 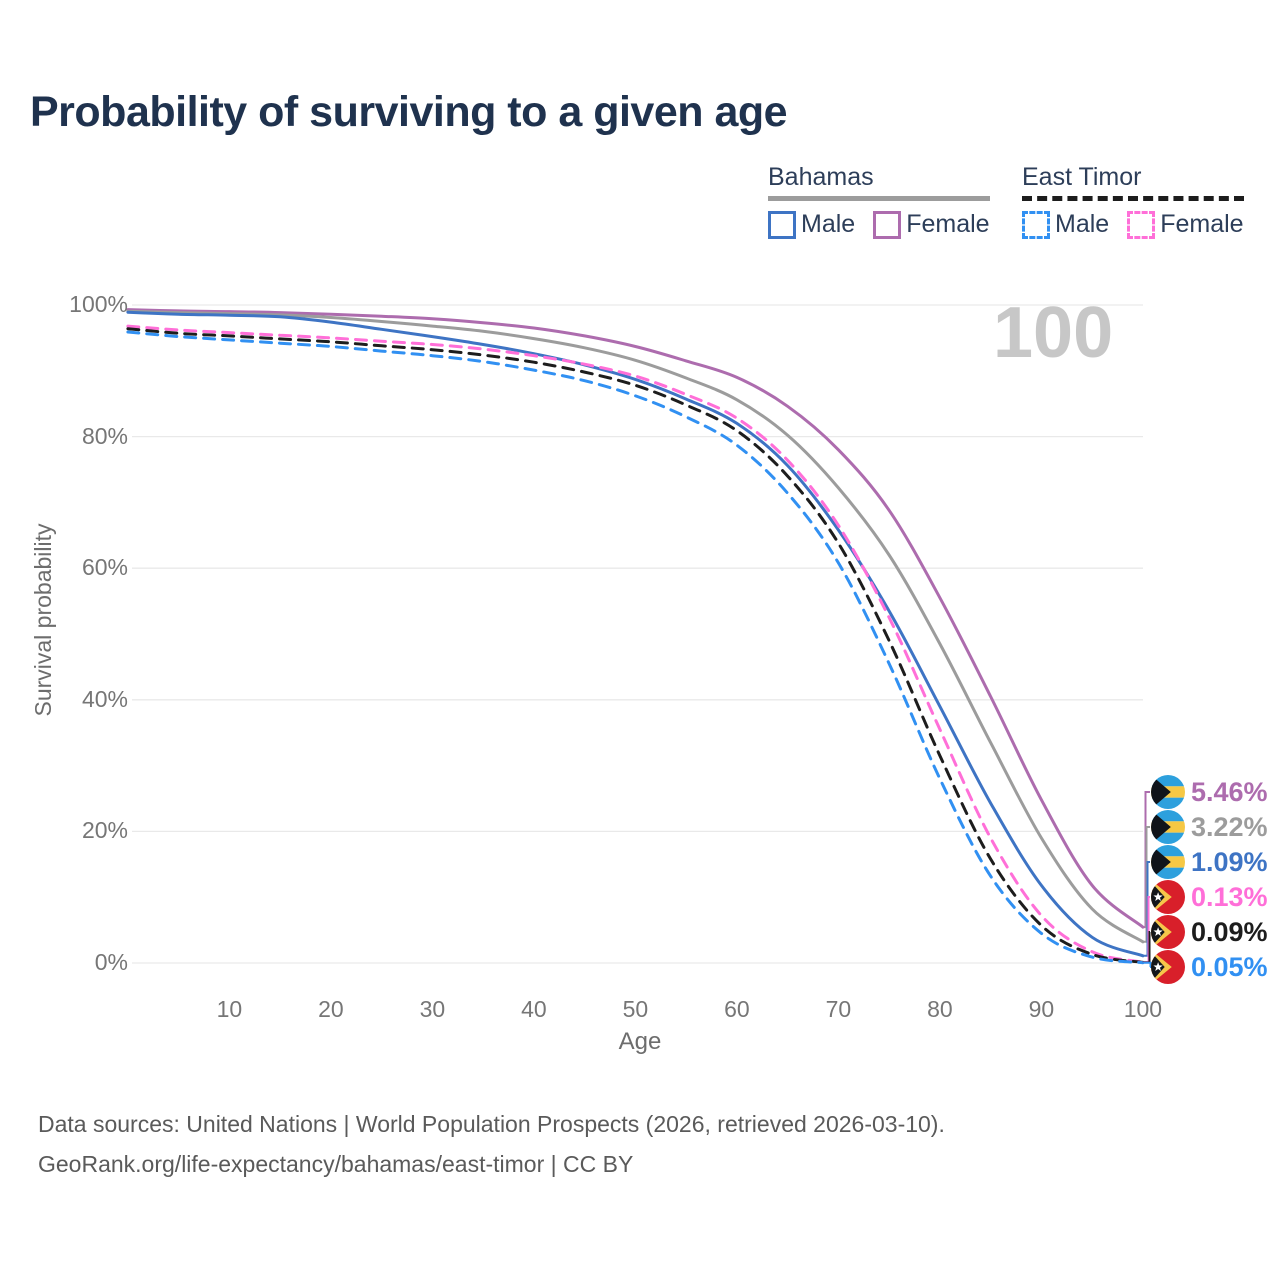 What do you see at coordinates (1147, 964) in the screenshot?
I see `connector-east-timor-male` at bounding box center [1147, 964].